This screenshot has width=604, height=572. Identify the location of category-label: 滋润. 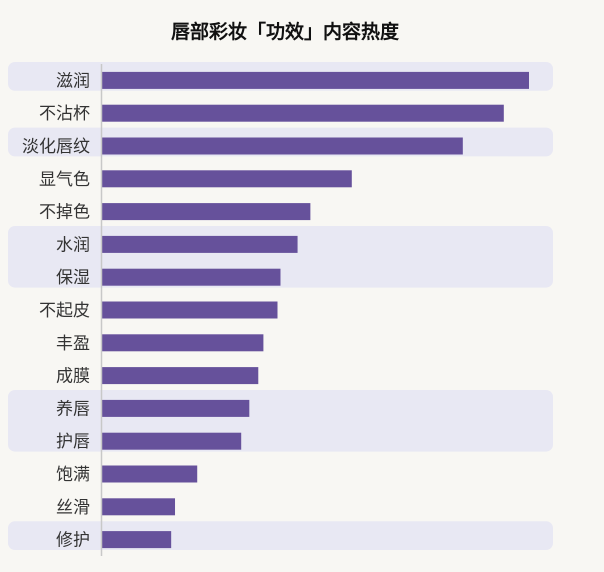
(73, 81).